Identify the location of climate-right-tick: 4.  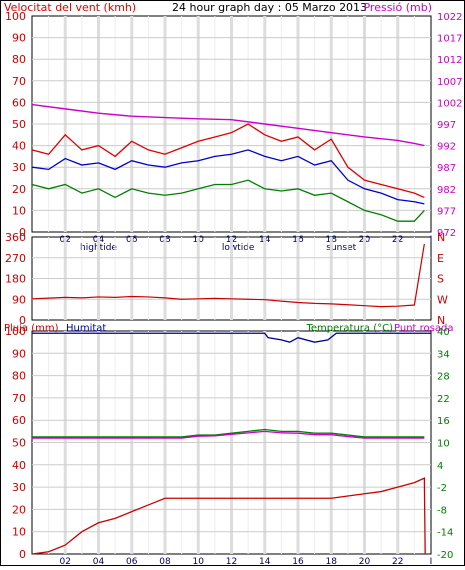
(440, 466).